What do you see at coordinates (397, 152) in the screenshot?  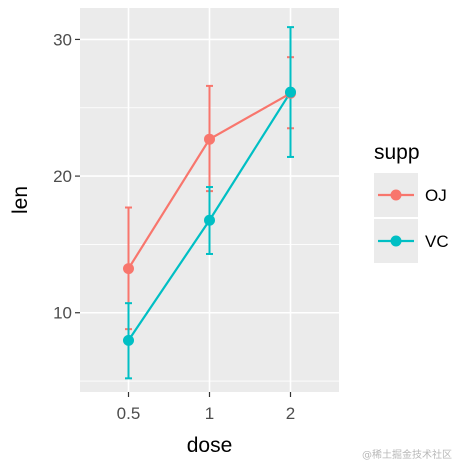 I see `legend-title: supp` at bounding box center [397, 152].